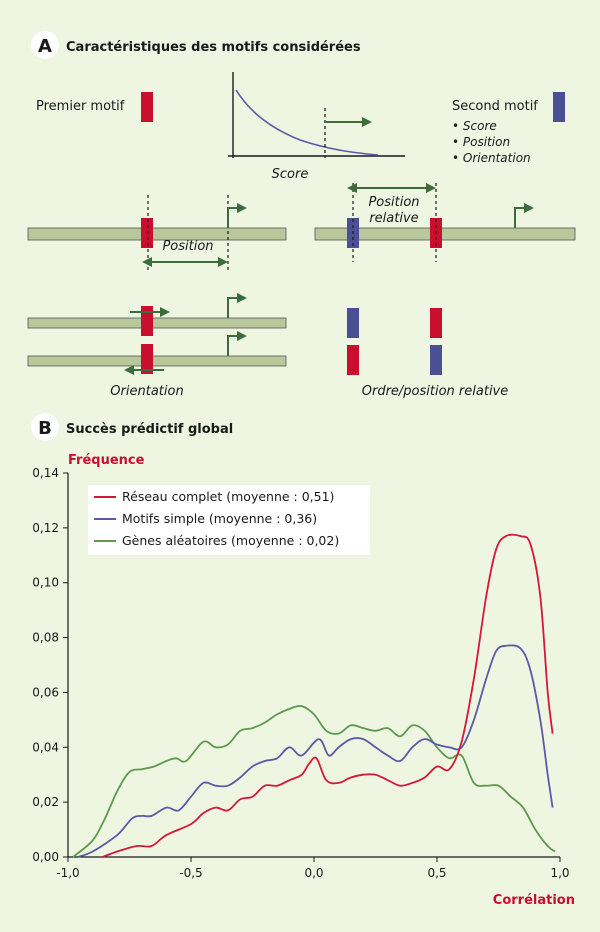 The height and width of the screenshot is (932, 600). I want to click on legend-entry: Motifs simple (moyenne : 0,36), so click(219, 518).